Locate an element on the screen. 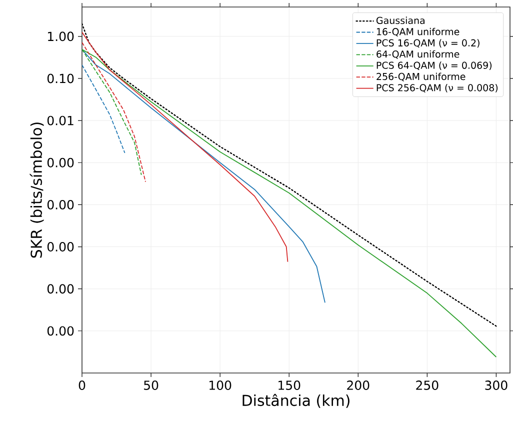 The width and height of the screenshot is (513, 425). legend-label: 64-QAM uniforme is located at coordinates (418, 54).